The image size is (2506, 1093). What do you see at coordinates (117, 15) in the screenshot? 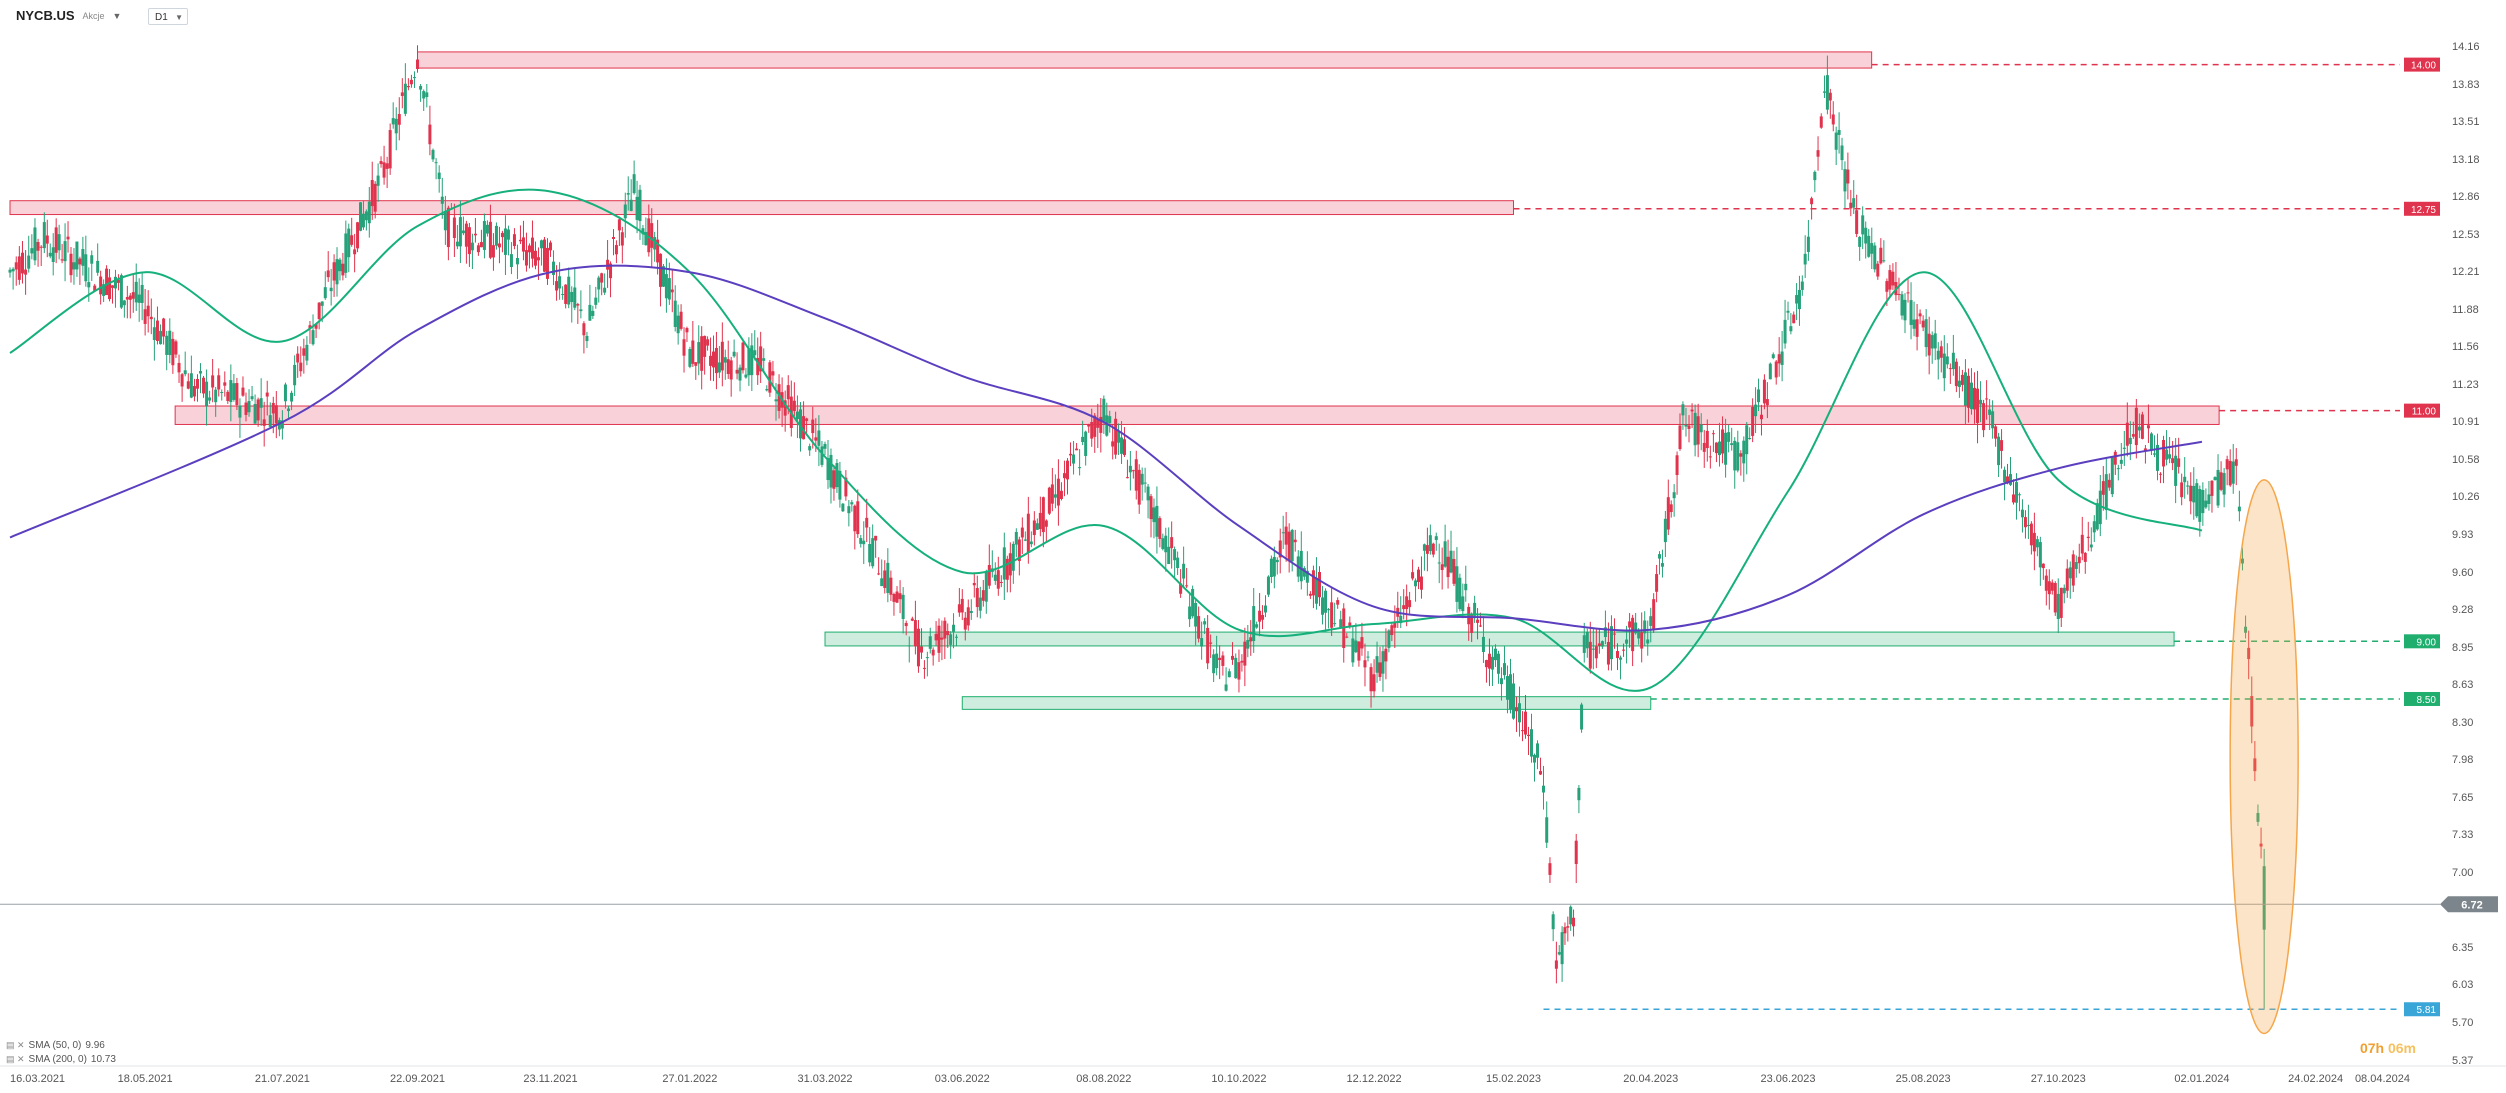
I see `symbol-dropdown-icon: ▼` at bounding box center [117, 15].